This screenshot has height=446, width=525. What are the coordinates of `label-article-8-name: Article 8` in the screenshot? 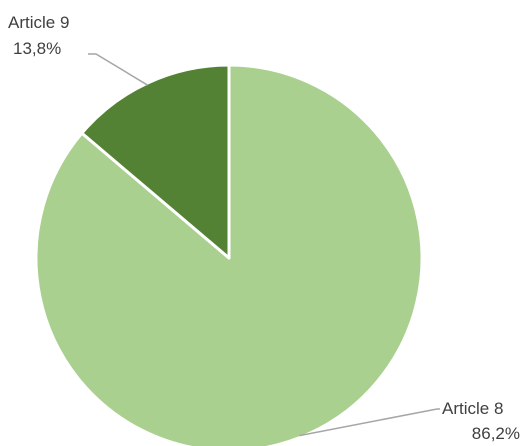 It's located at (472, 408).